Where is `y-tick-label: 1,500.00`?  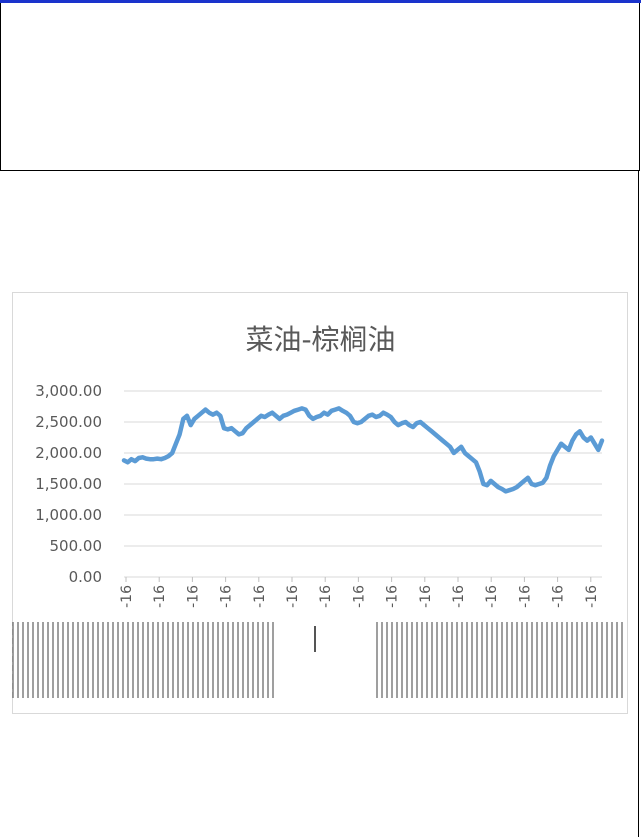
y-tick-label: 1,500.00 is located at coordinates (68, 484).